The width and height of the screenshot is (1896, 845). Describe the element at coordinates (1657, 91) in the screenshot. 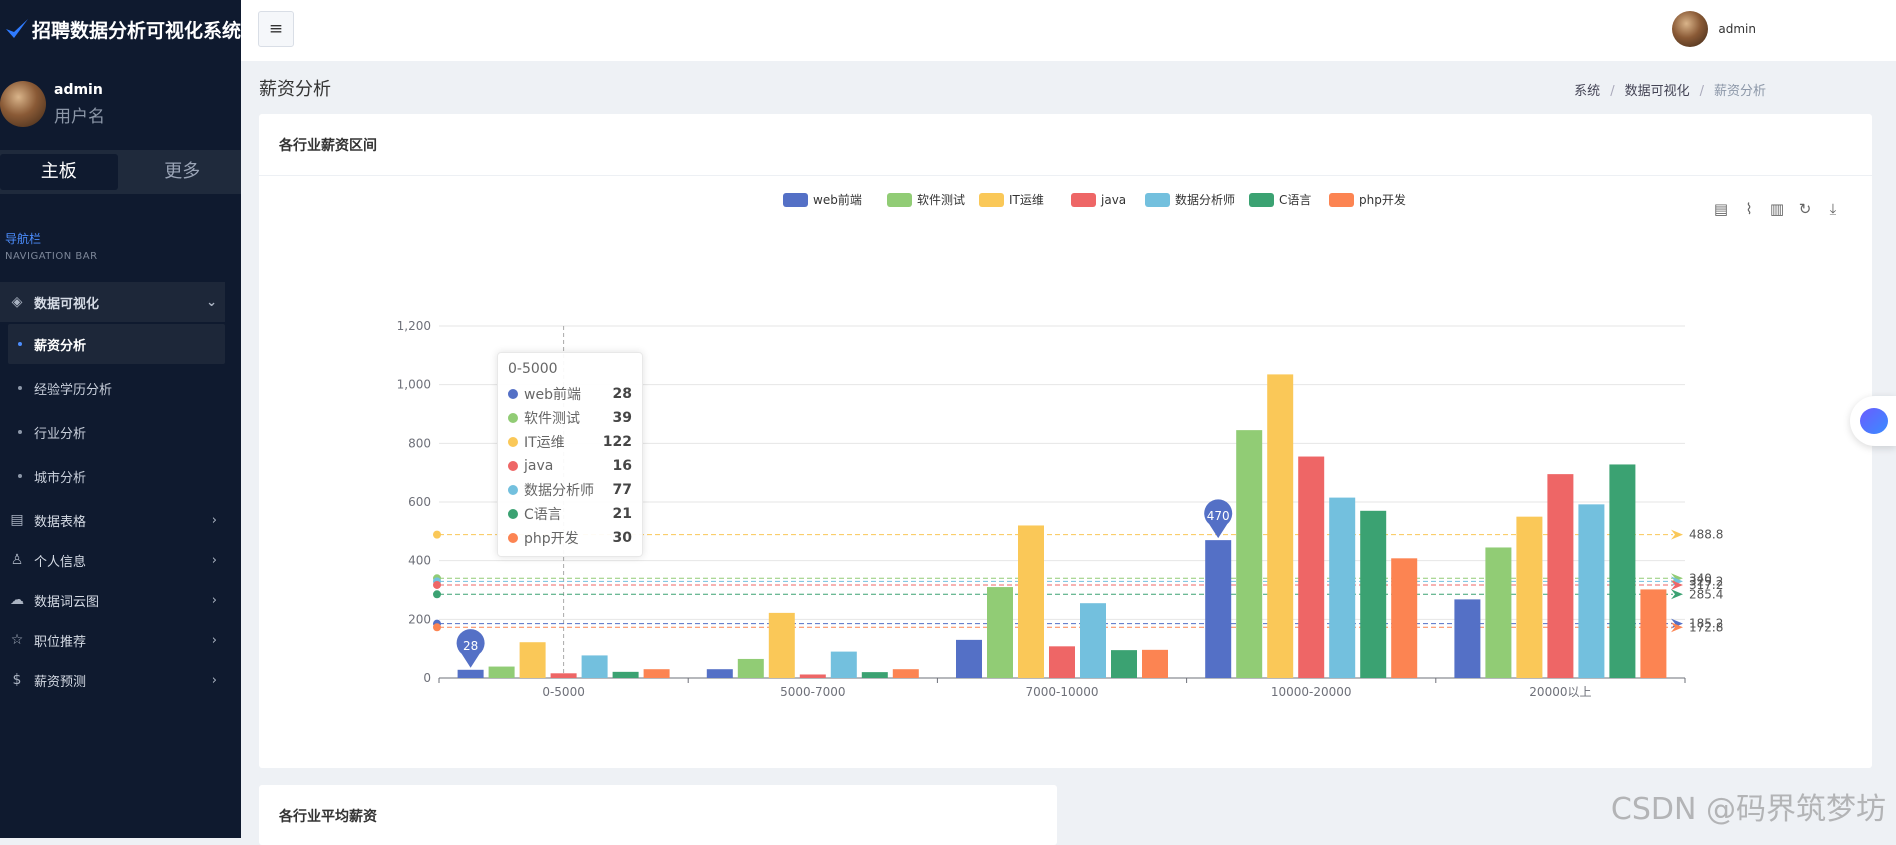

I see `breadcrumb-viz: 数据可视化` at that location.